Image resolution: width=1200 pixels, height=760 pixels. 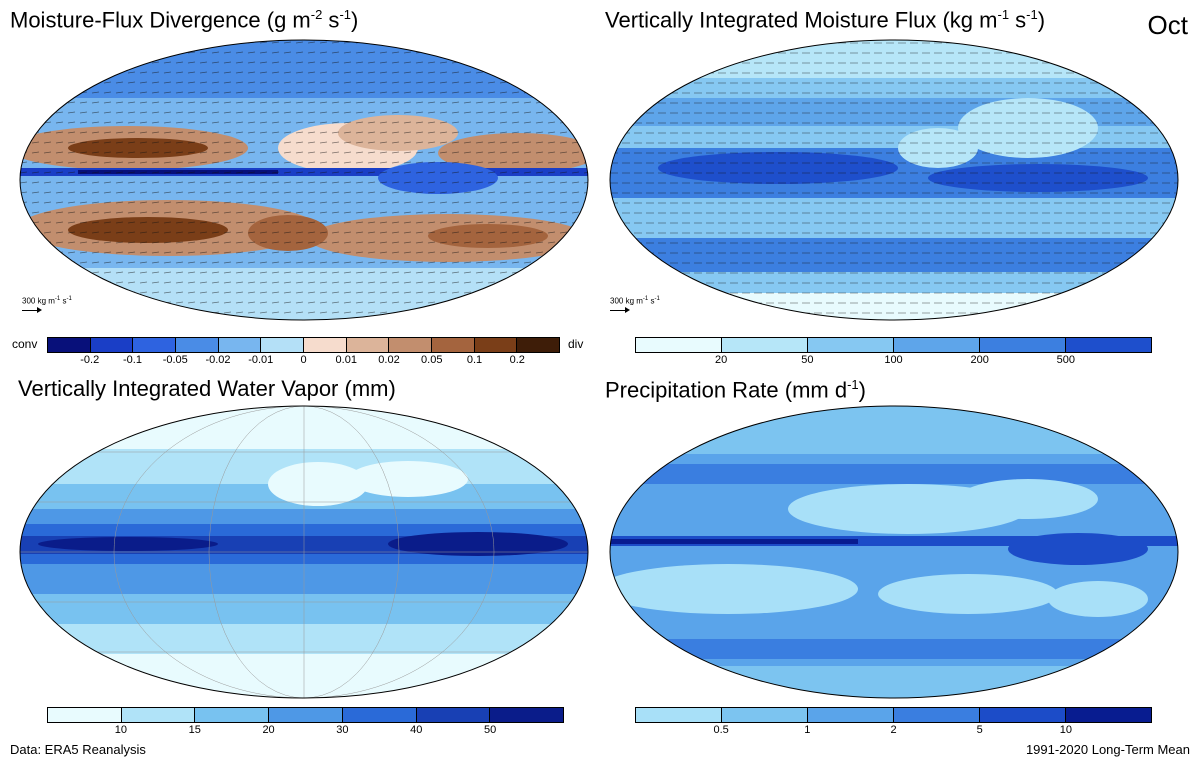 I want to click on colorbar-tick-label: 0, so click(x=303, y=360).